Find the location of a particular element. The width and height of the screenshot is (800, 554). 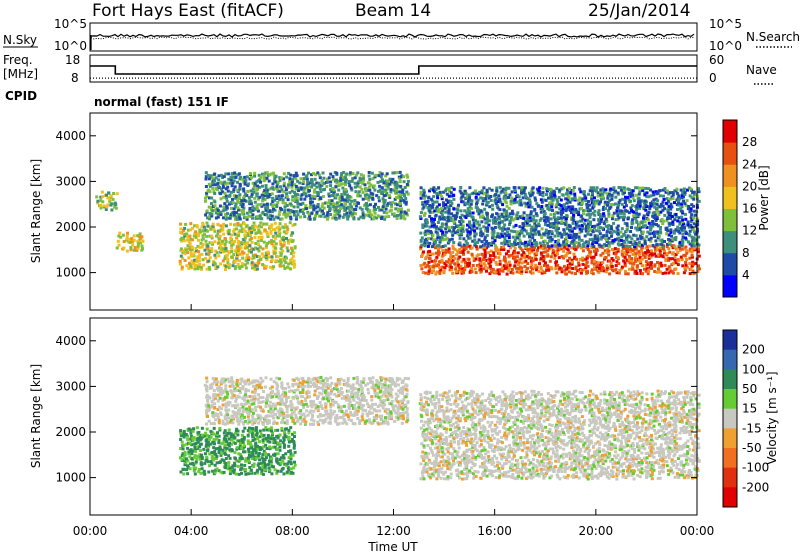

power-colorbar-tick: 16 is located at coordinates (749, 209).